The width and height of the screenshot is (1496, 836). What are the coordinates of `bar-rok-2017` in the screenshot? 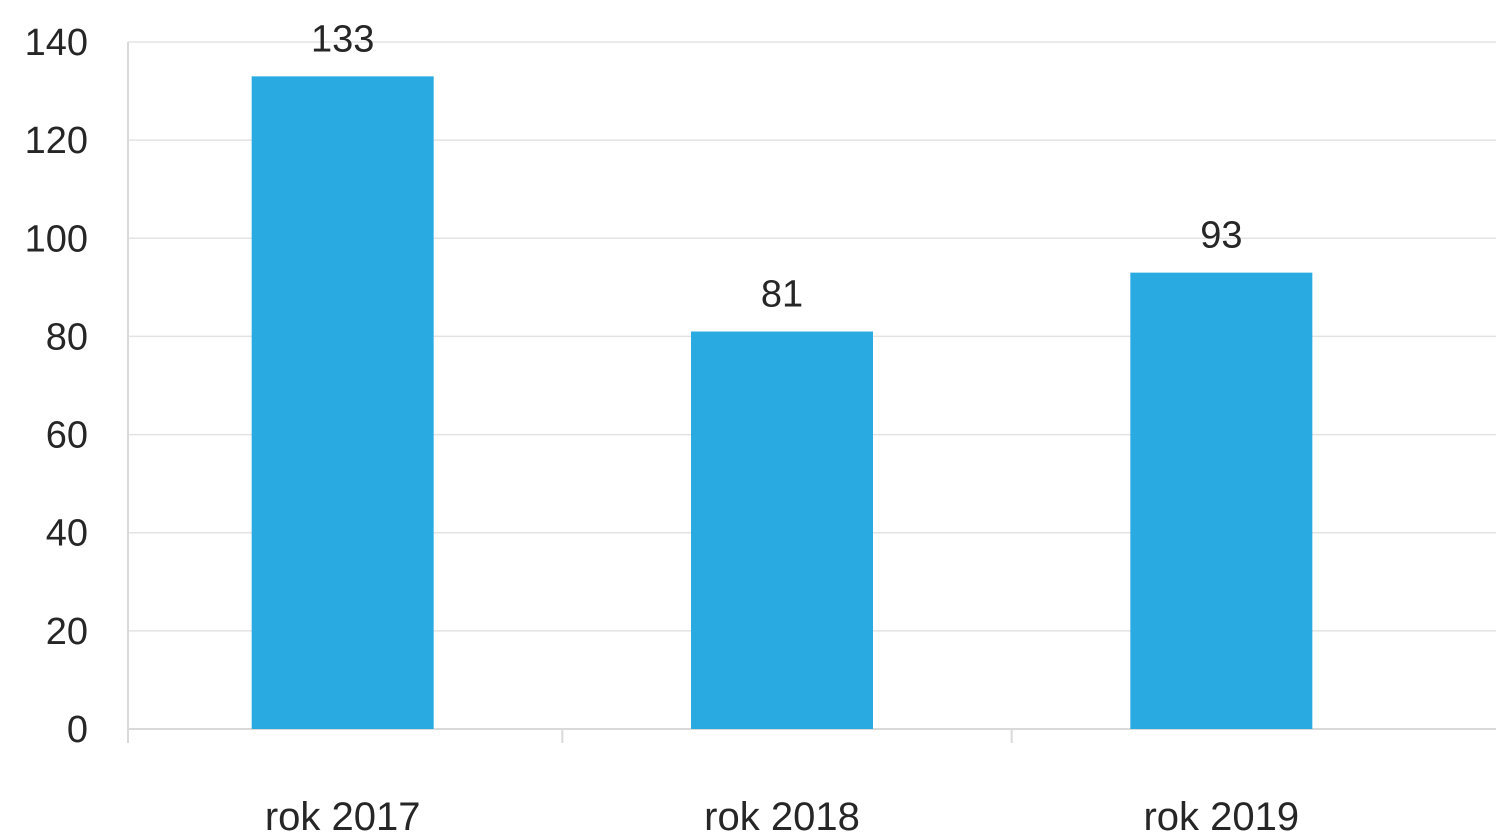 It's located at (342, 403).